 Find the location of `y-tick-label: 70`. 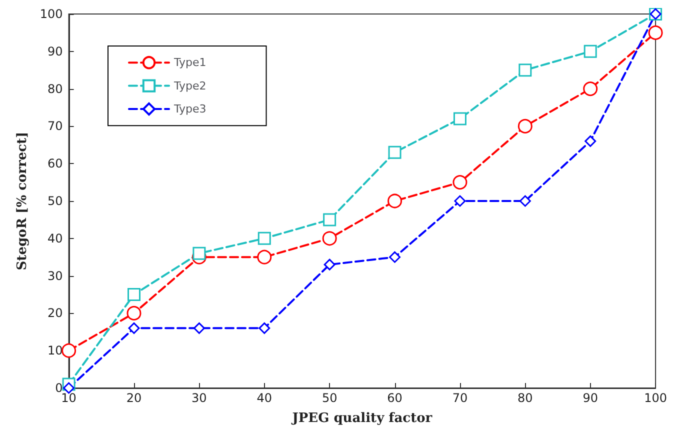

y-tick-label: 70 is located at coordinates (55, 126).